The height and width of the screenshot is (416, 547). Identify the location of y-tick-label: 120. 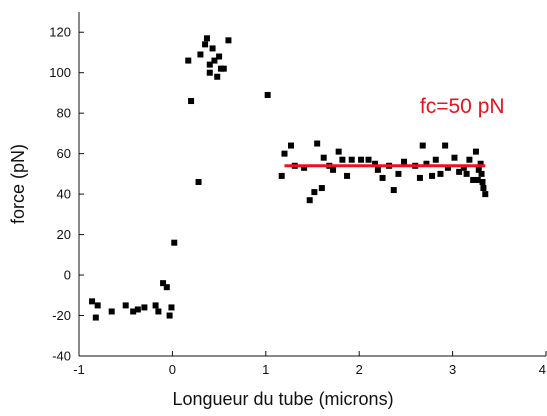
(60, 32).